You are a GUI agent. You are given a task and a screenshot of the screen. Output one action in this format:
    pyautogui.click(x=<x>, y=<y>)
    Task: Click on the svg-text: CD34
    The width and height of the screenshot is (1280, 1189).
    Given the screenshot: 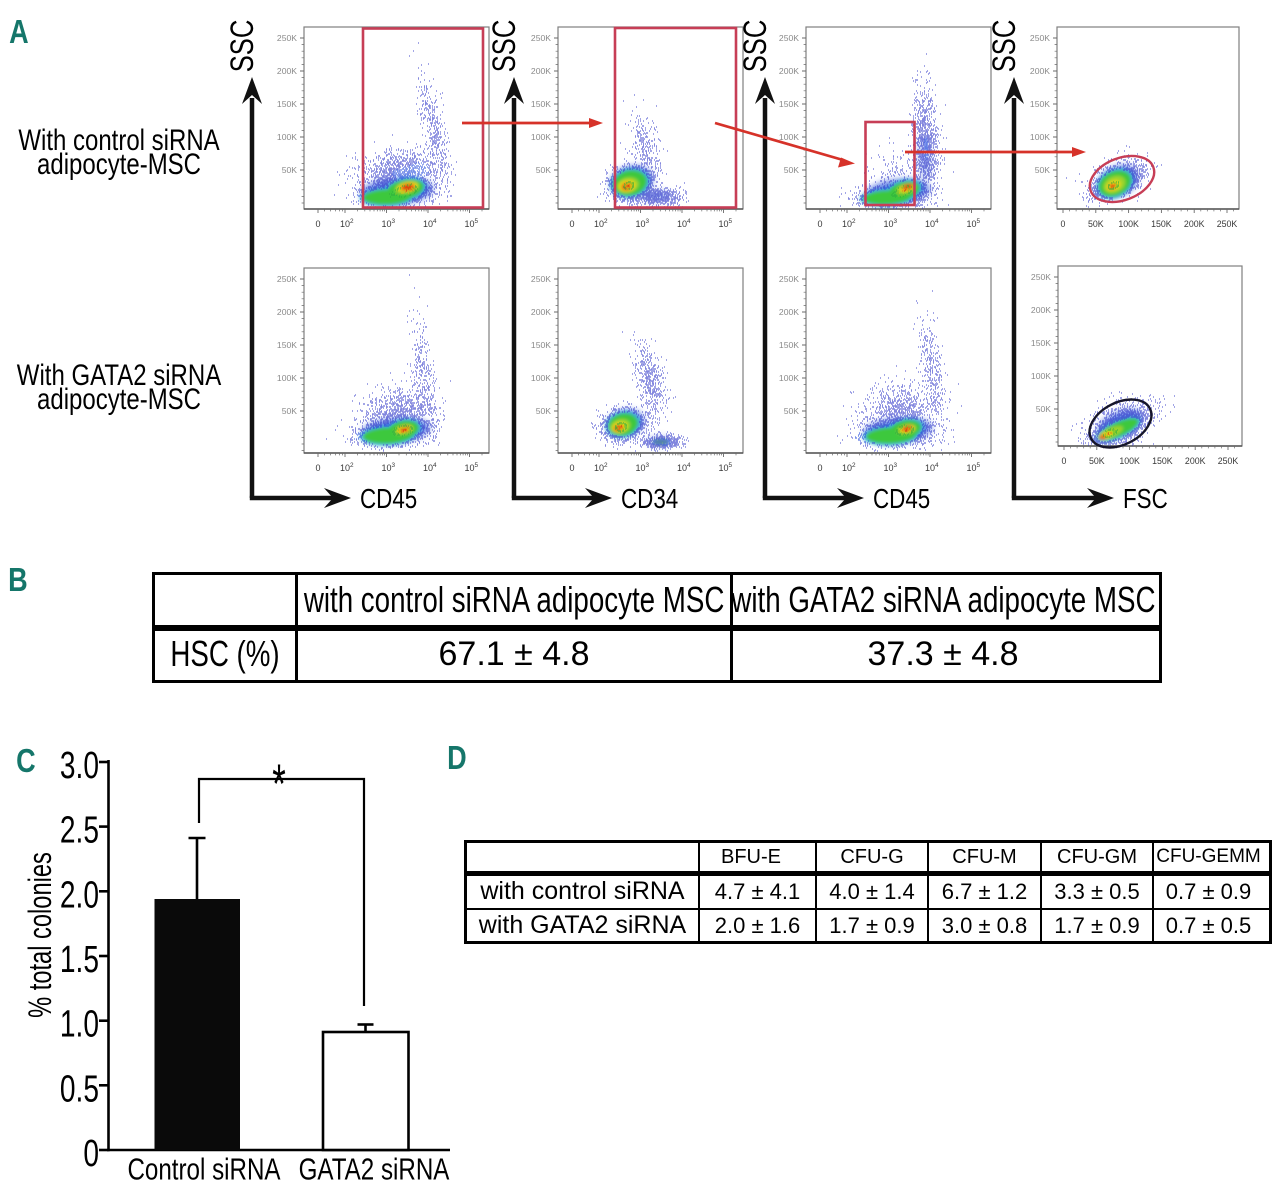 What is the action you would take?
    pyautogui.click(x=649, y=499)
    